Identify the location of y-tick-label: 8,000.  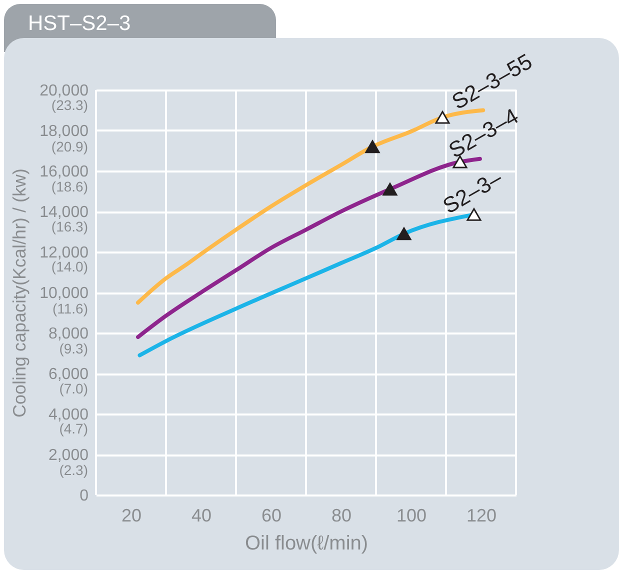
(68, 334).